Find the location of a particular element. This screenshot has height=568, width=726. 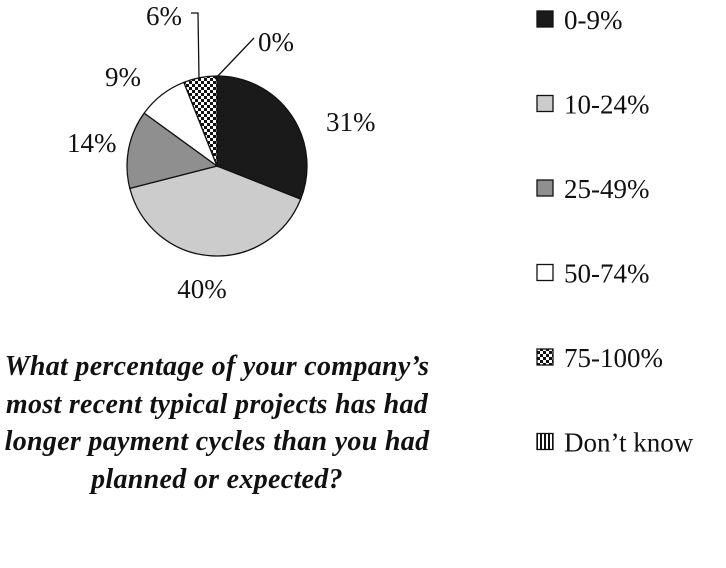

slice-label-0-9: 31% is located at coordinates (351, 122).